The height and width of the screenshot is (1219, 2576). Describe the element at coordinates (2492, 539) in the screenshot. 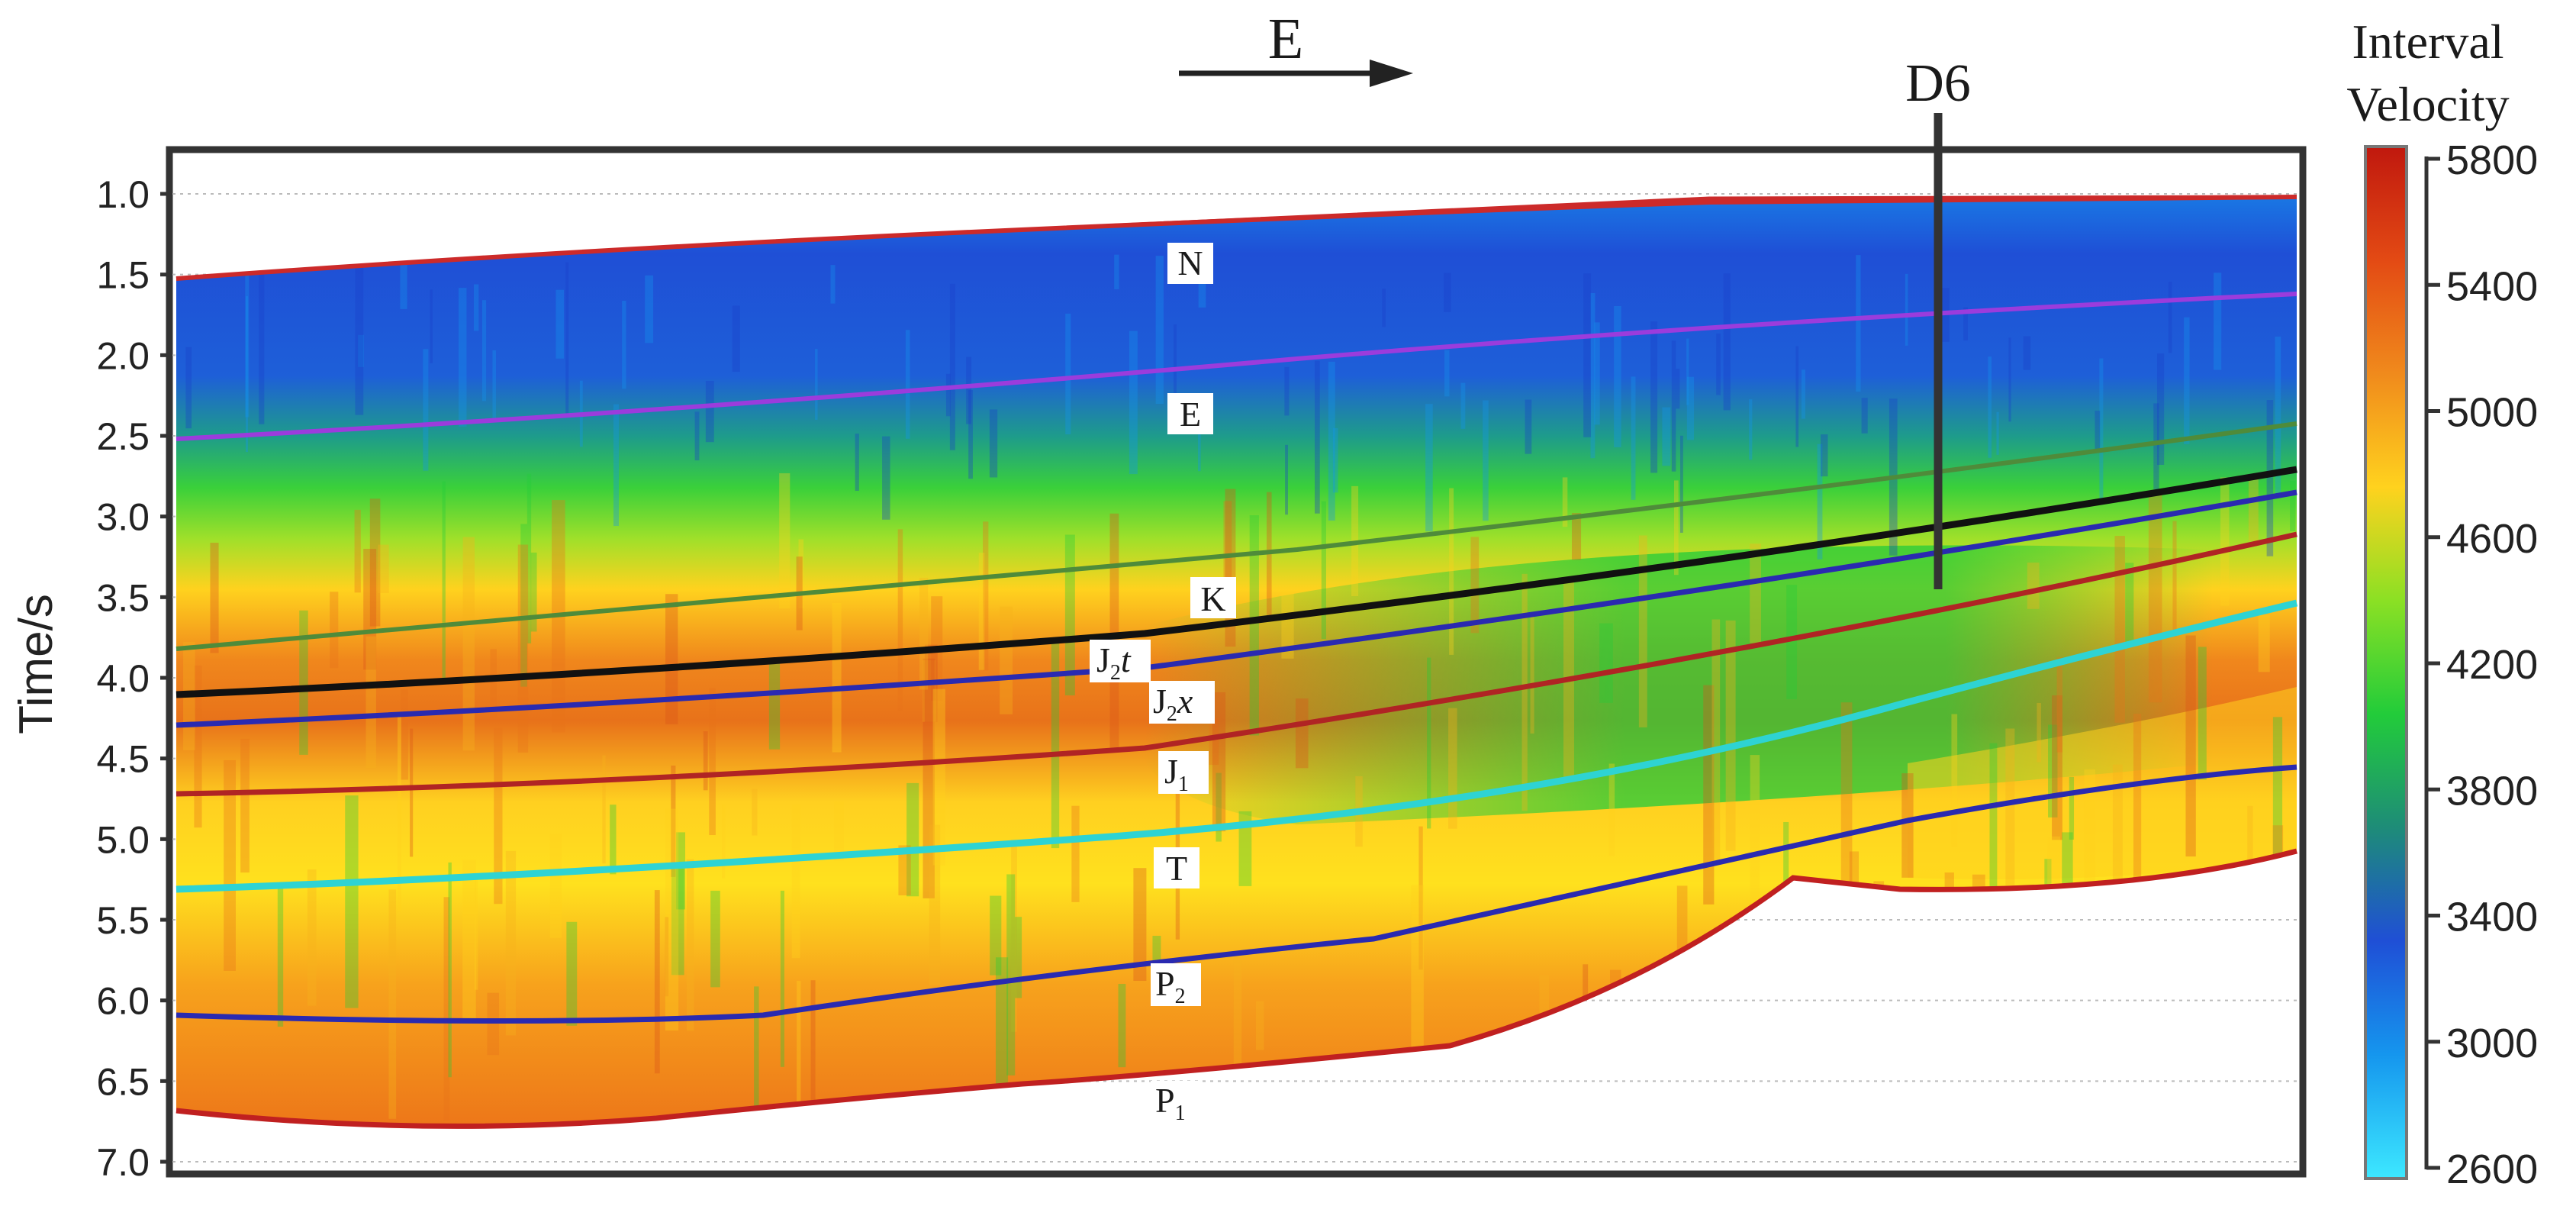

I see `colorbar-tick-label: 4600` at that location.